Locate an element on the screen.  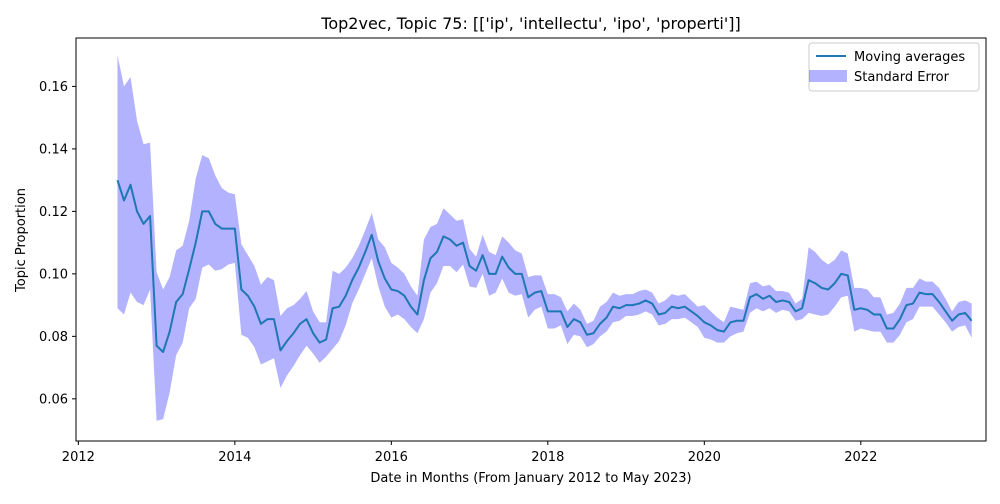
x-tick-label: 2012 is located at coordinates (78, 457).